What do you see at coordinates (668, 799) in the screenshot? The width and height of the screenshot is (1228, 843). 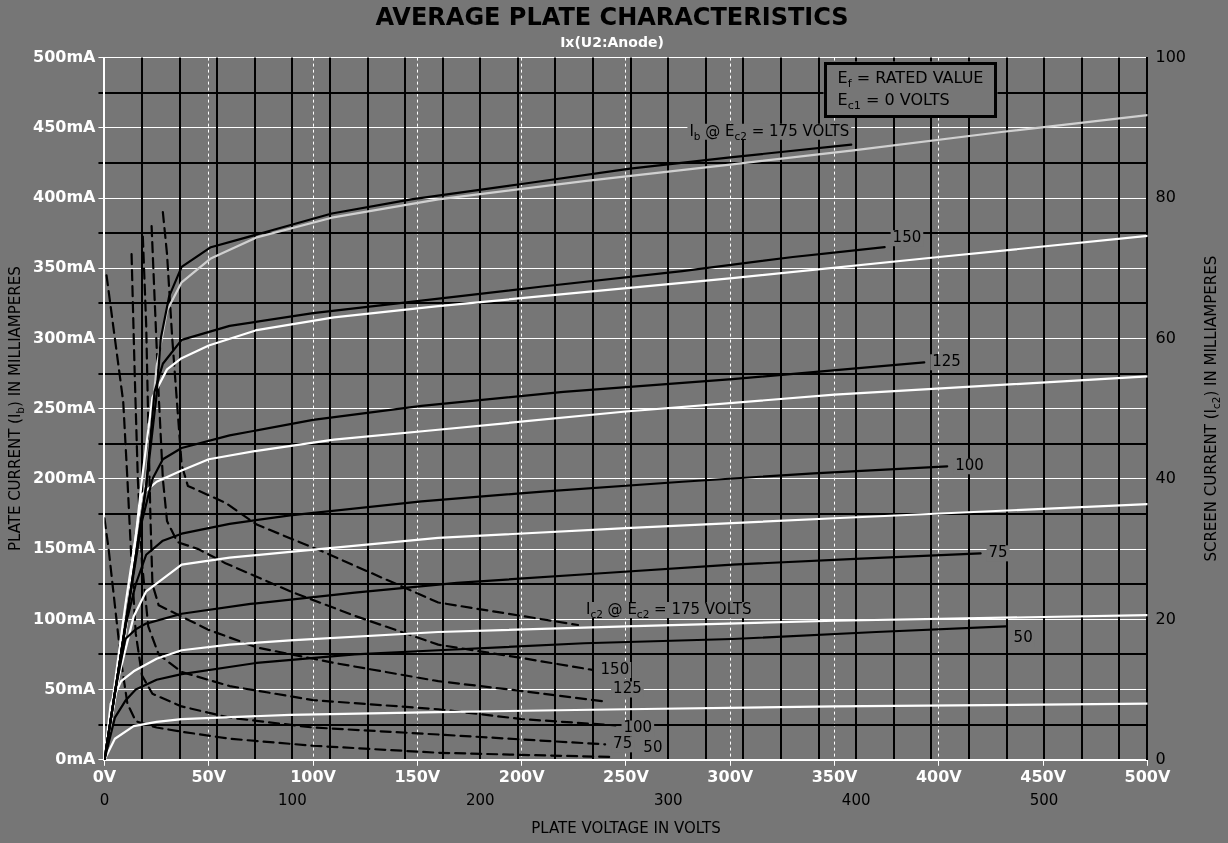 I see `x2-tick-label: 300` at bounding box center [668, 799].